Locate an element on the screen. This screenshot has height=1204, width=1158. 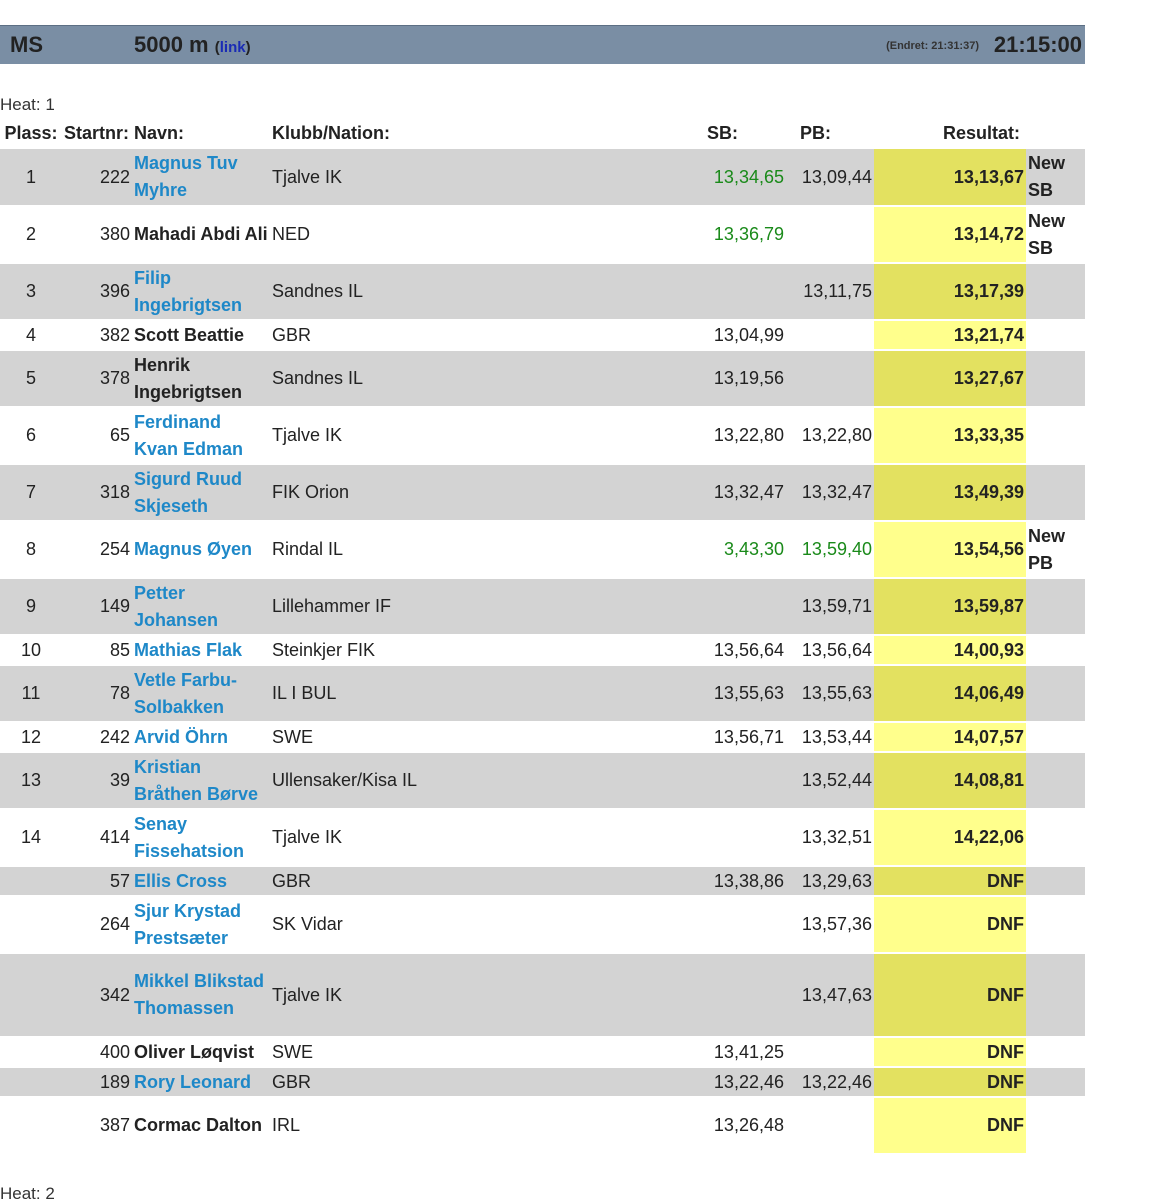
personal-best-cell: 13,22,46 is located at coordinates (830, 1082).